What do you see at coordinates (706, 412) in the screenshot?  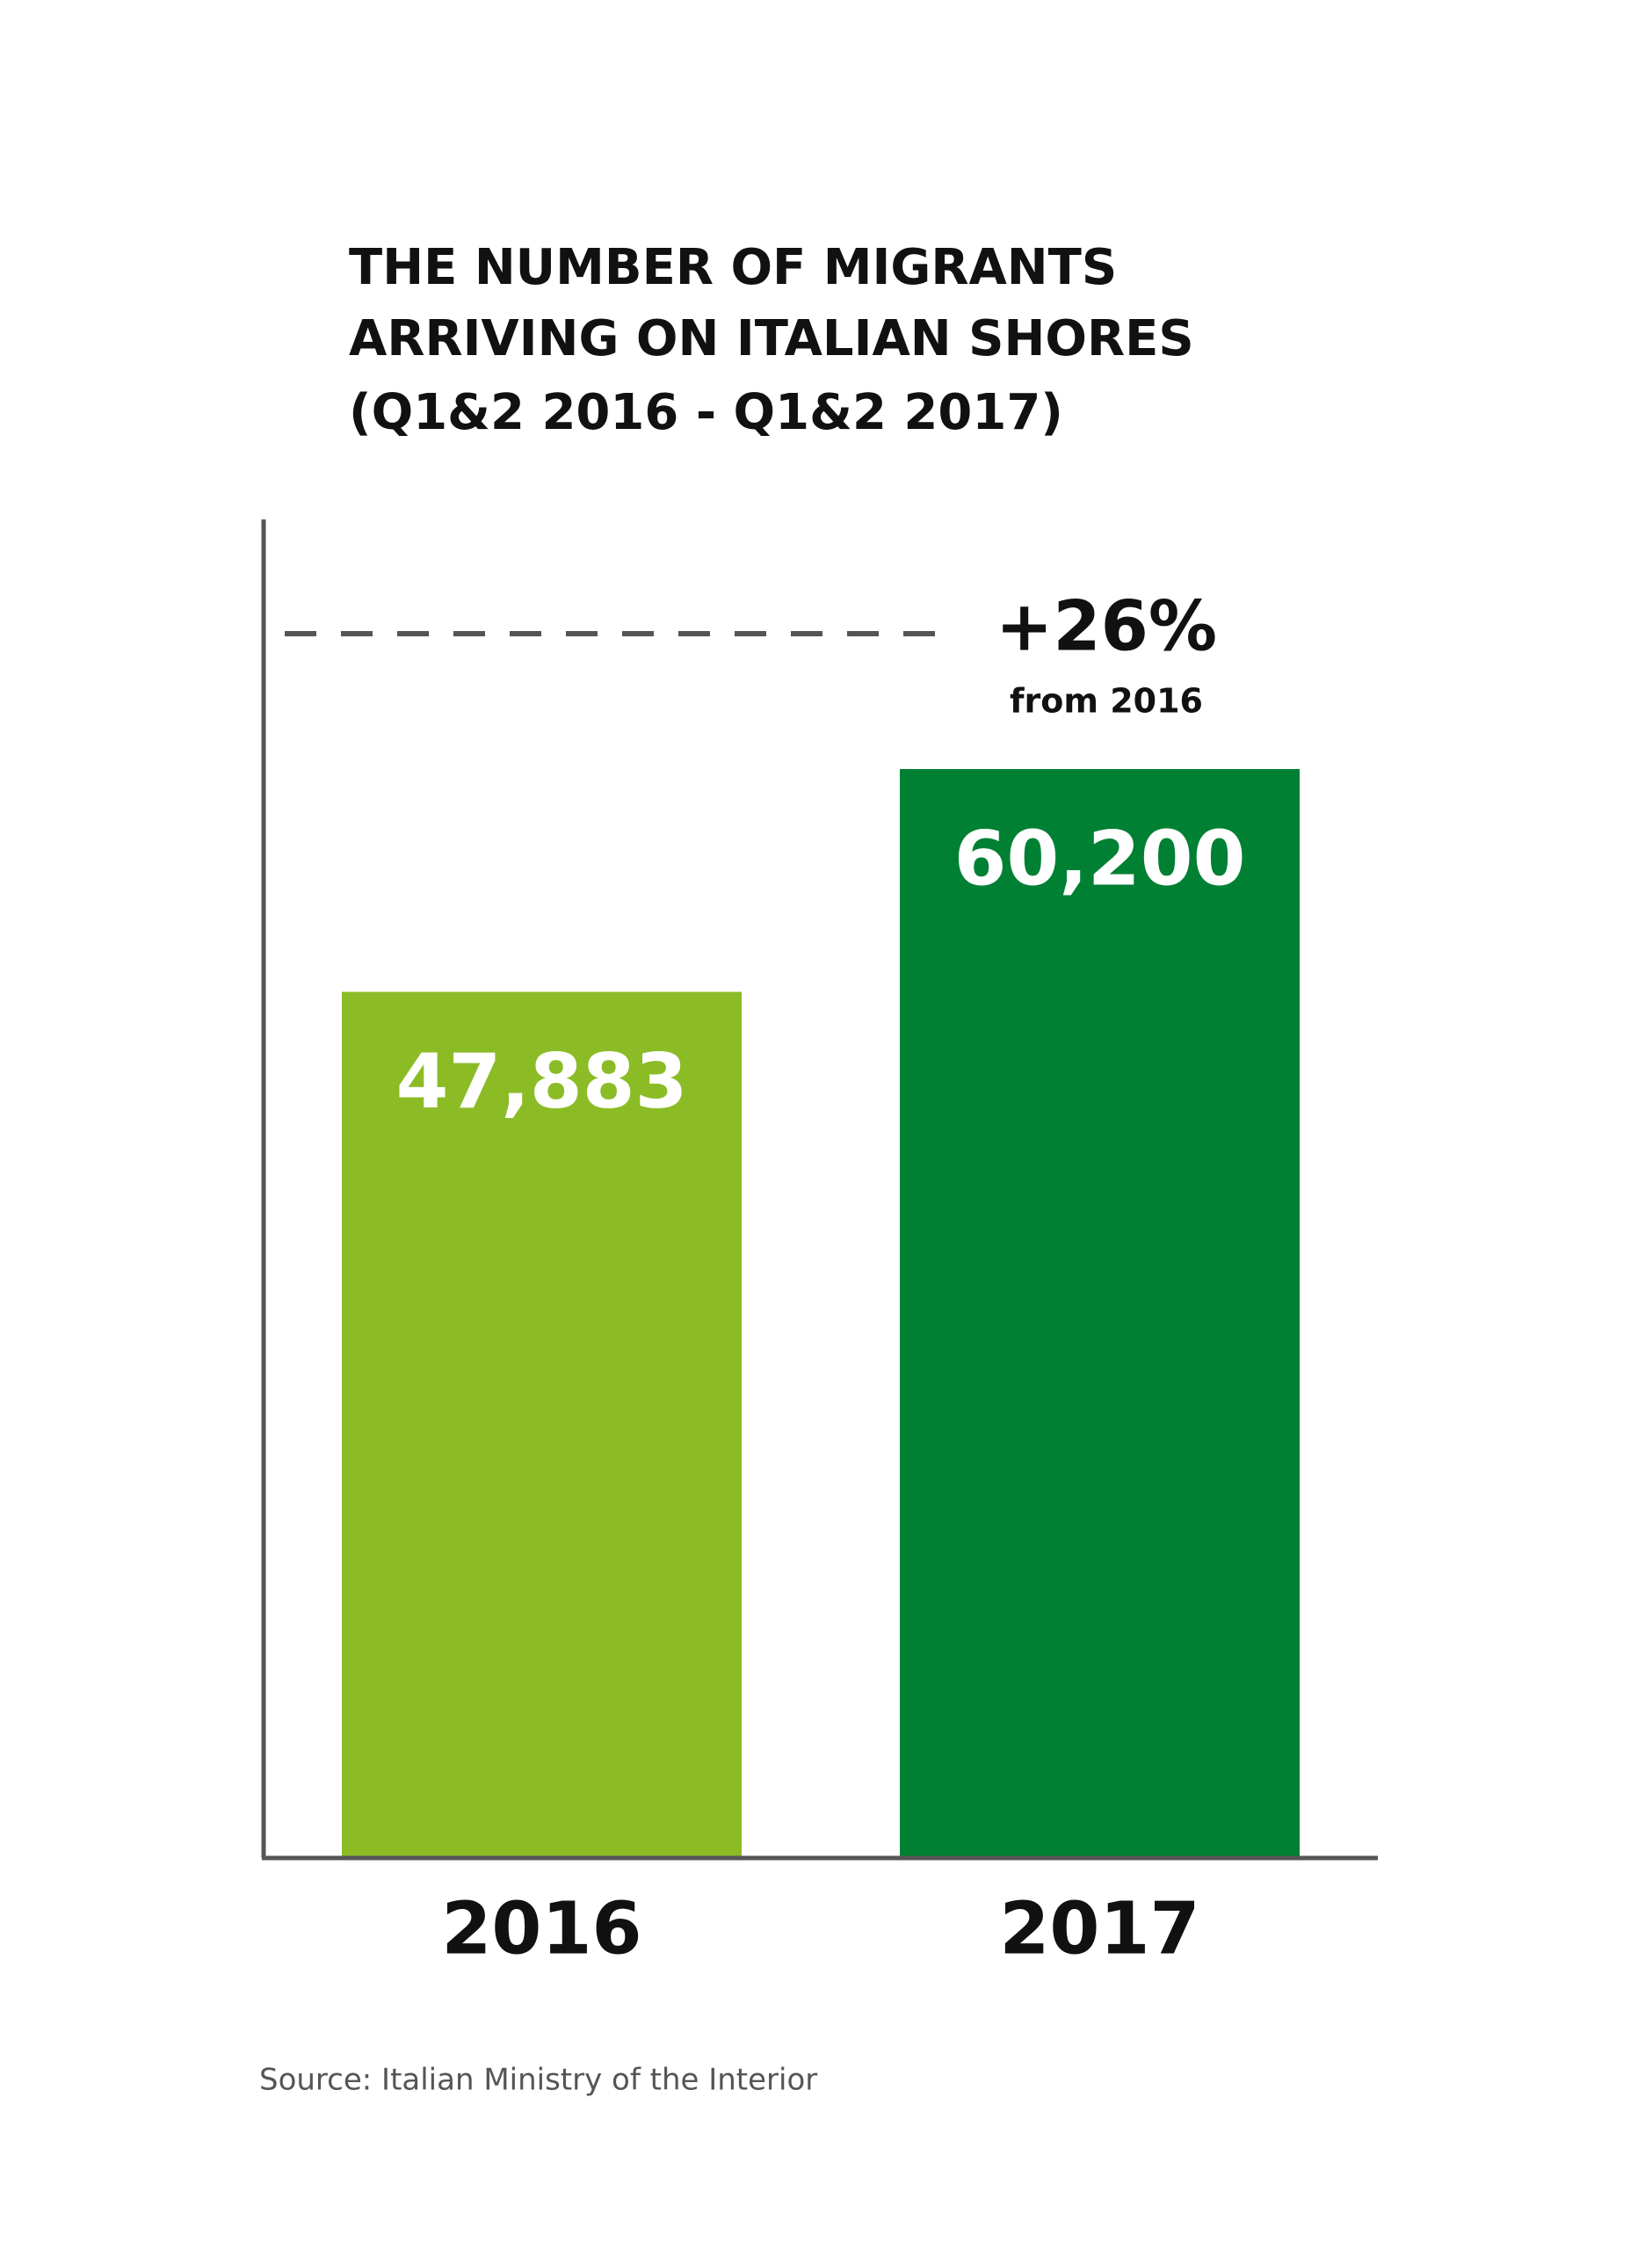 I see `chart-title: (Q1&2 2016 - Q1&2 2017)` at bounding box center [706, 412].